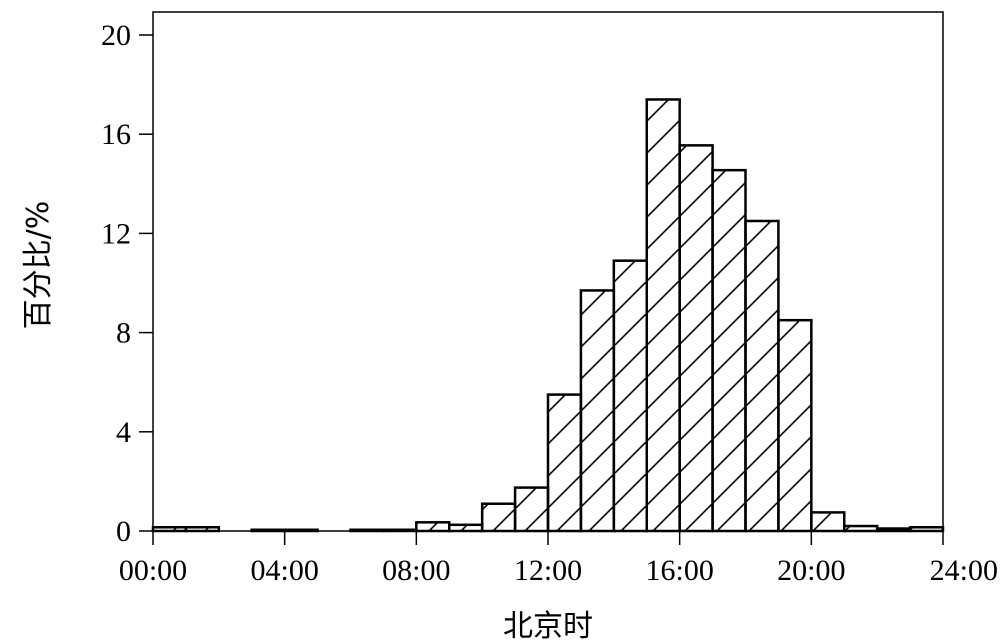 The width and height of the screenshot is (1000, 642). Describe the element at coordinates (123, 531) in the screenshot. I see `y-tick-label: 0` at that location.